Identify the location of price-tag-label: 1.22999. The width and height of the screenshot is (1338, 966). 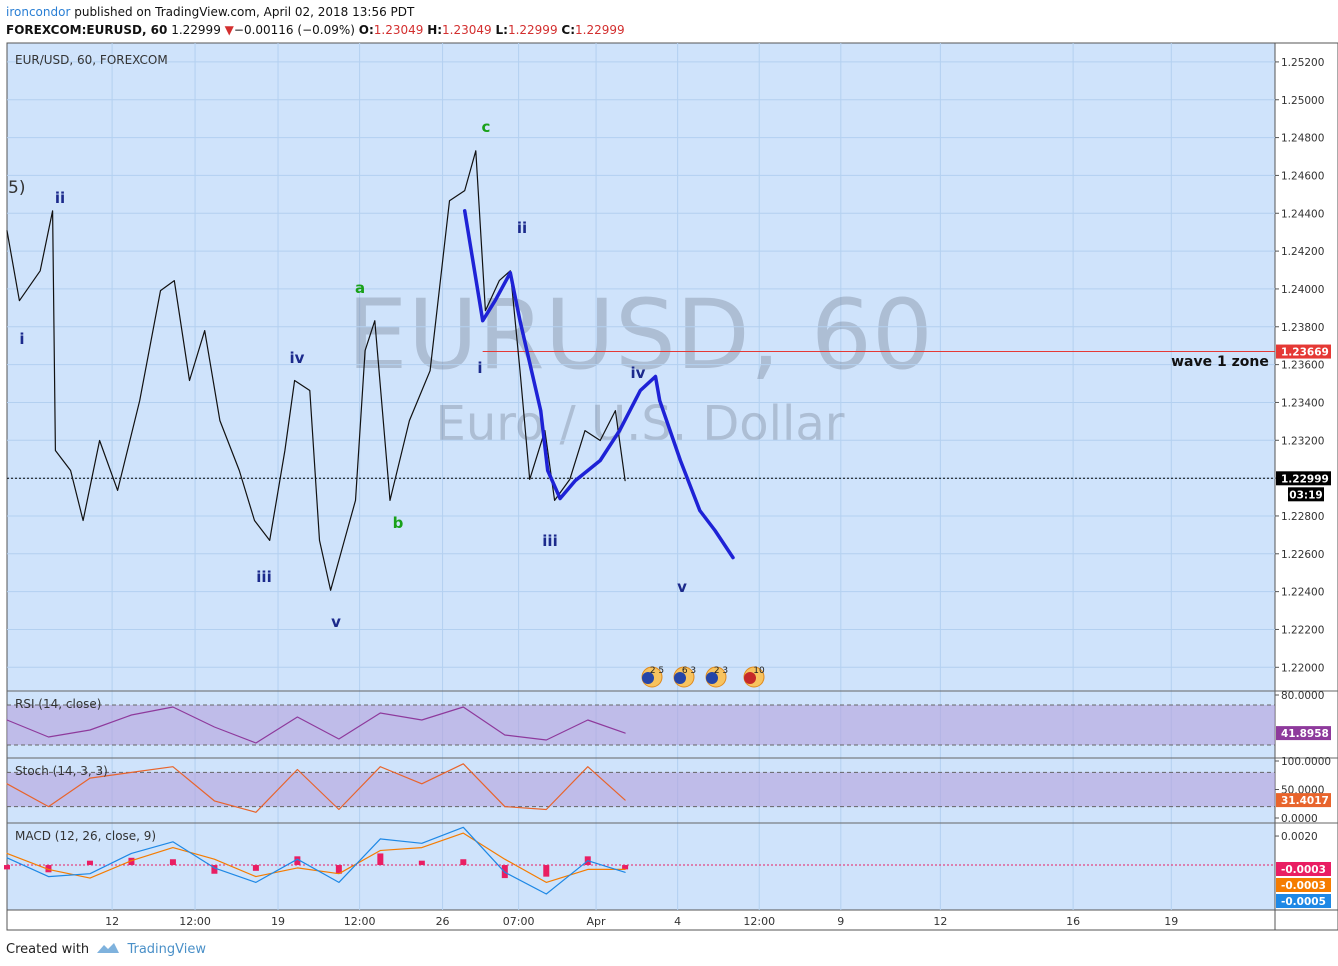
(1305, 479).